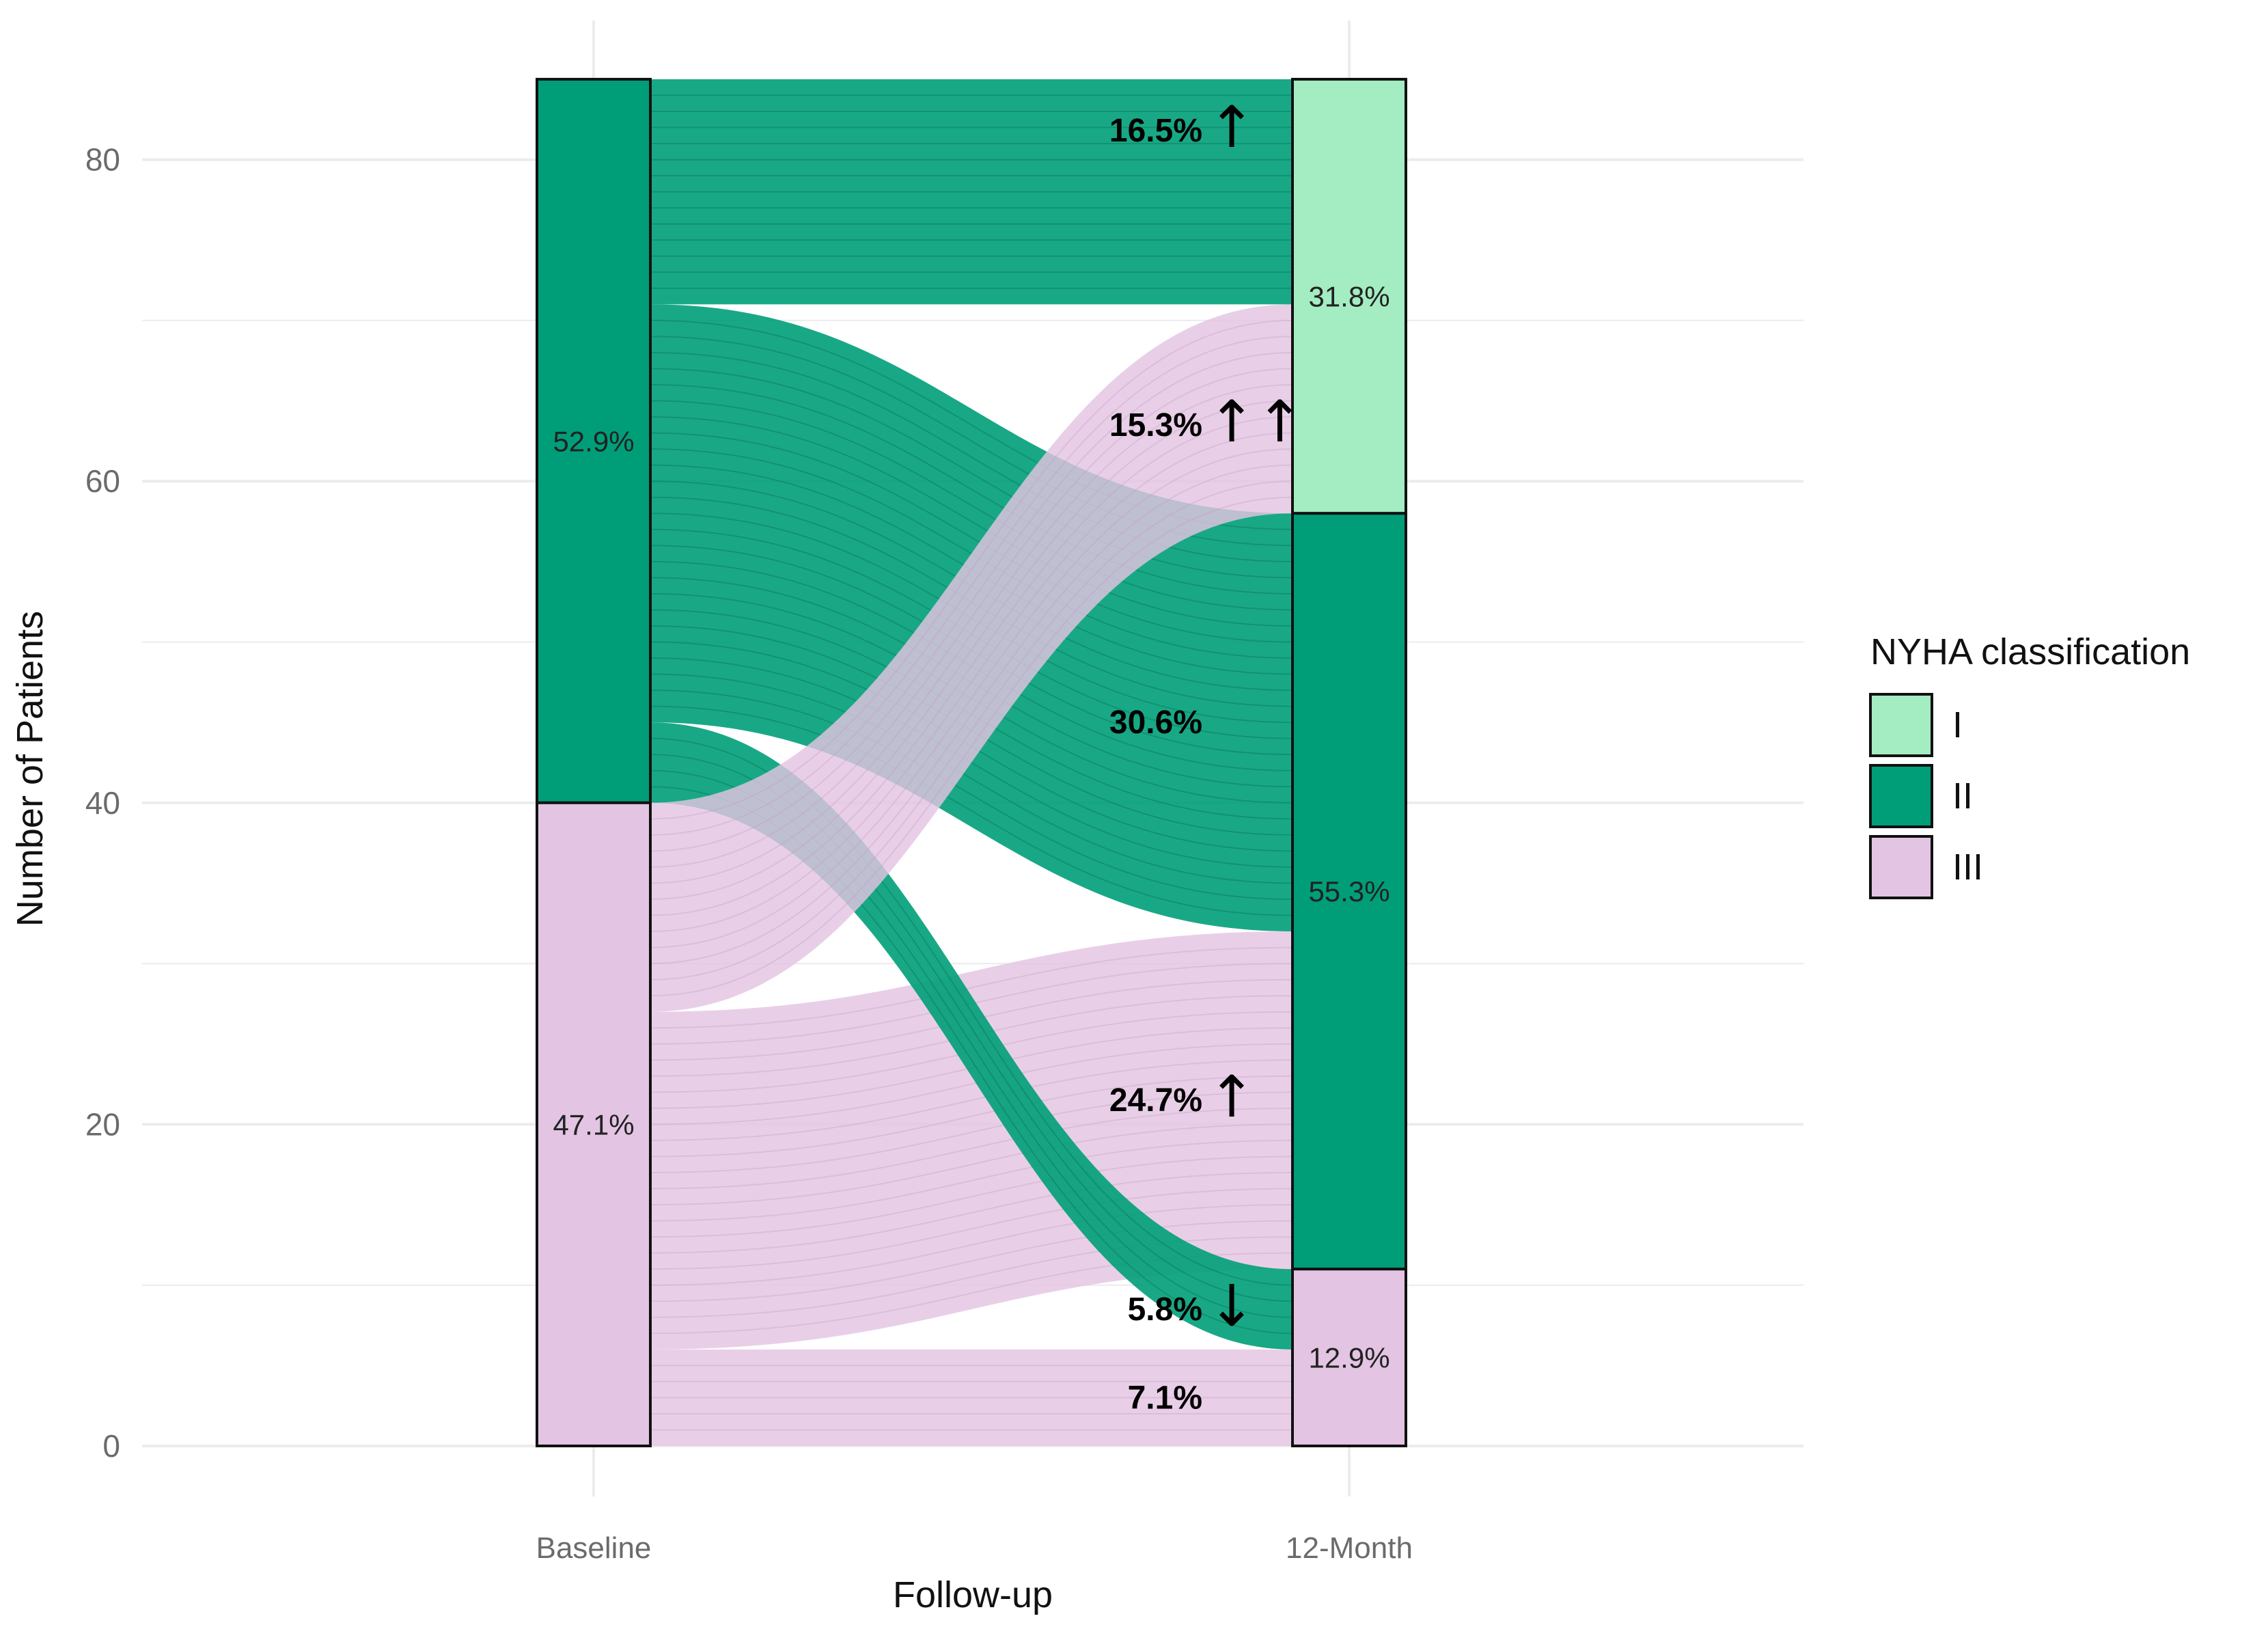 The width and height of the screenshot is (2268, 1640). What do you see at coordinates (1967, 867) in the screenshot?
I see `legend-label-iii: III` at bounding box center [1967, 867].